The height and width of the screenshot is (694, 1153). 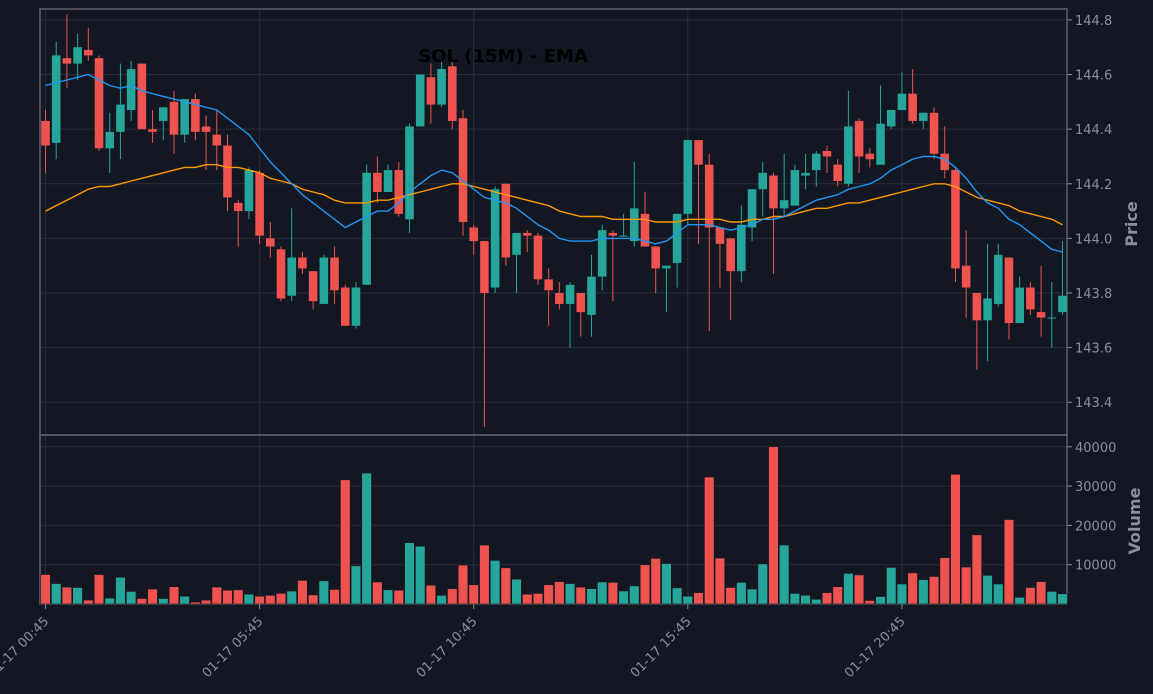 What do you see at coordinates (503, 56) in the screenshot?
I see `chart-title: SOL (15M) - EMA` at bounding box center [503, 56].